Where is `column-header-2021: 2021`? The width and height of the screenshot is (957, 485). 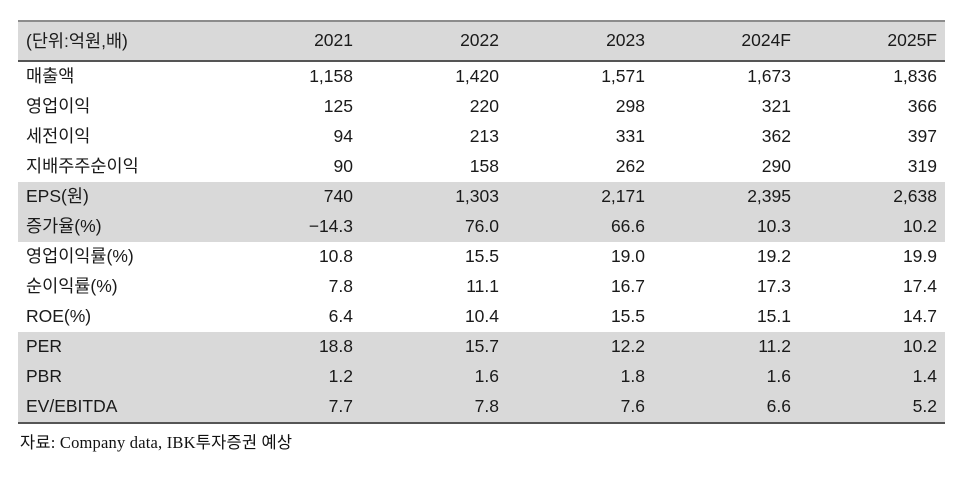
column-header-2021: 2021 is located at coordinates (288, 41).